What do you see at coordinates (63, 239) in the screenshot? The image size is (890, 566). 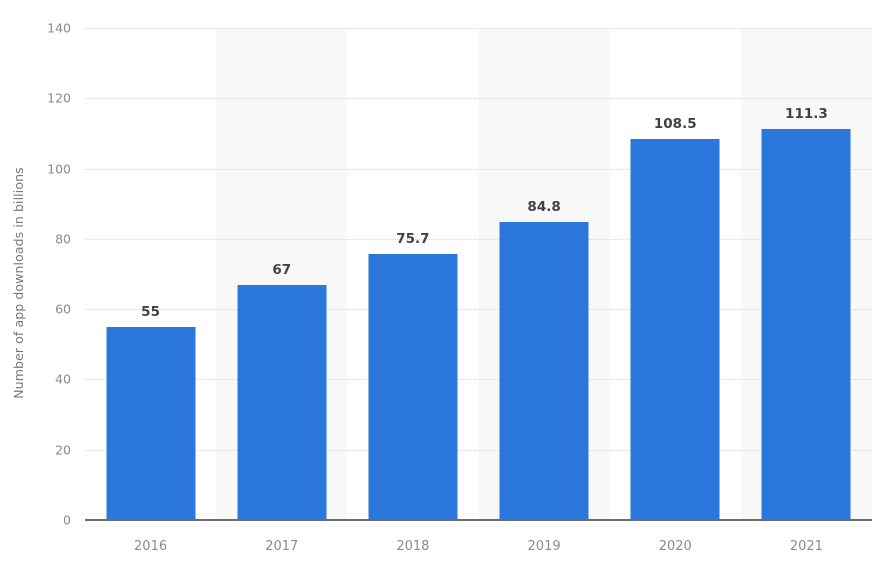 I see `y-tick-label: 80` at bounding box center [63, 239].